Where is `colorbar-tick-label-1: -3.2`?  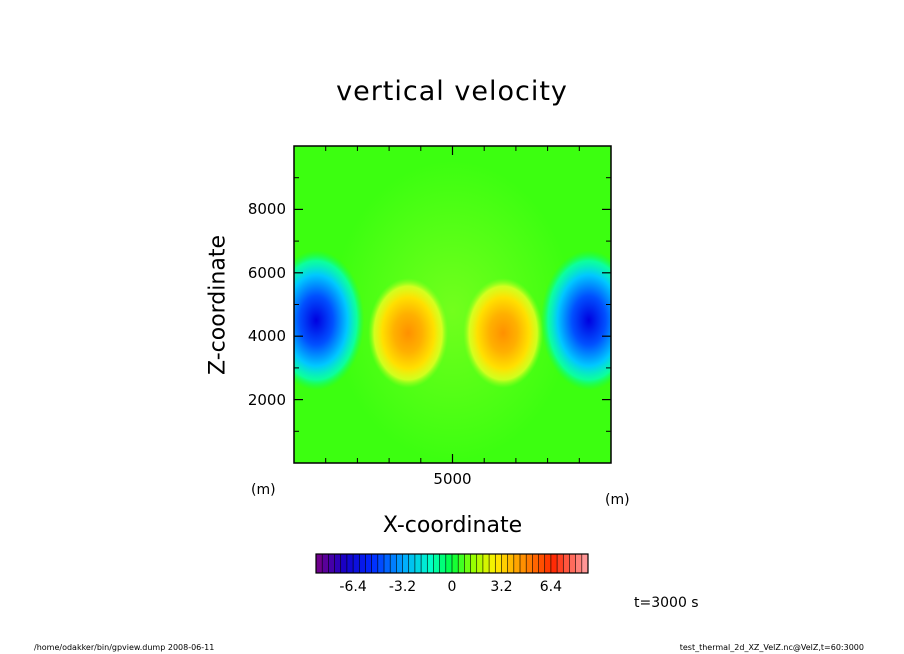 colorbar-tick-label-1: -3.2 is located at coordinates (402, 587).